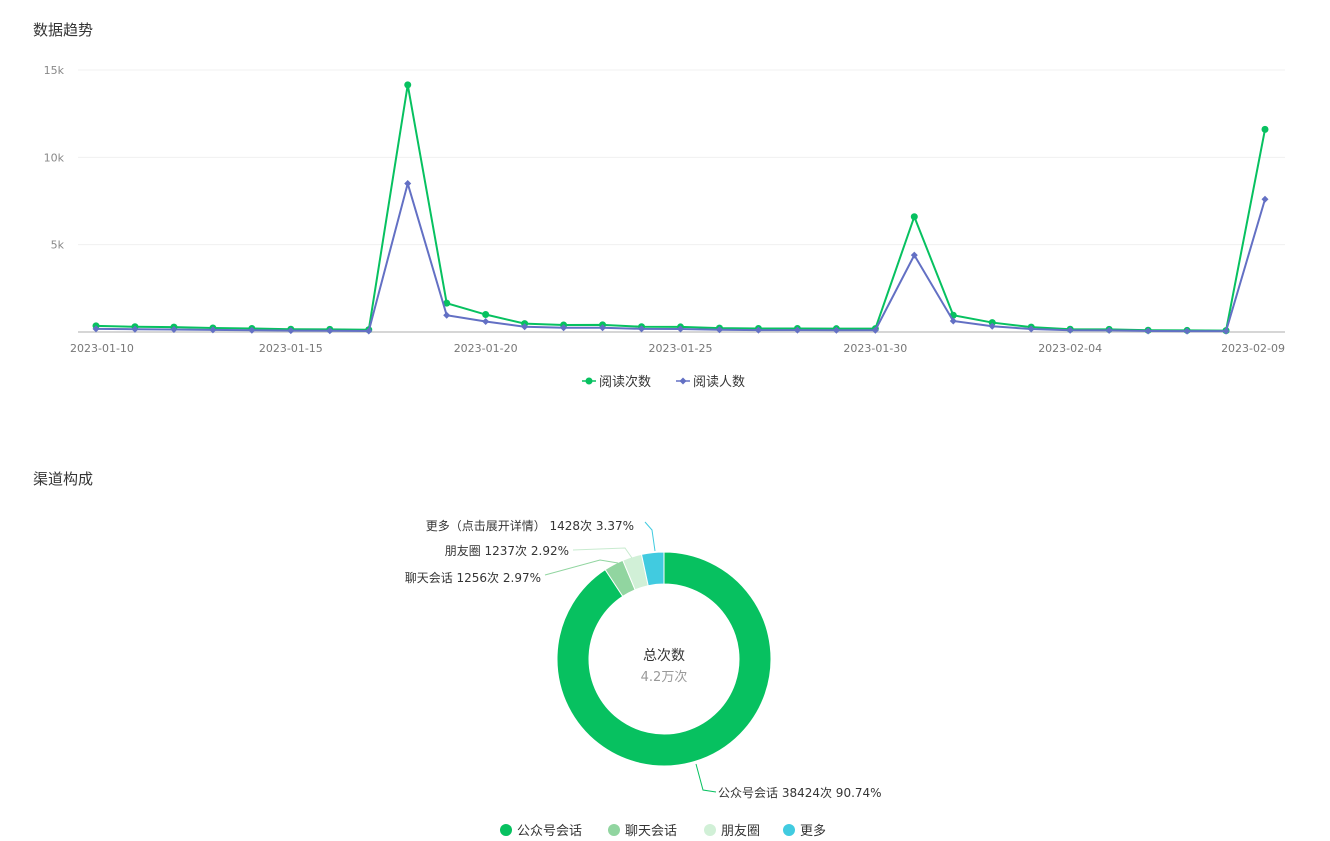 Image resolution: width=1330 pixels, height=841 pixels. Describe the element at coordinates (291, 348) in the screenshot. I see `x-tick-label: 2023-01-15` at that location.